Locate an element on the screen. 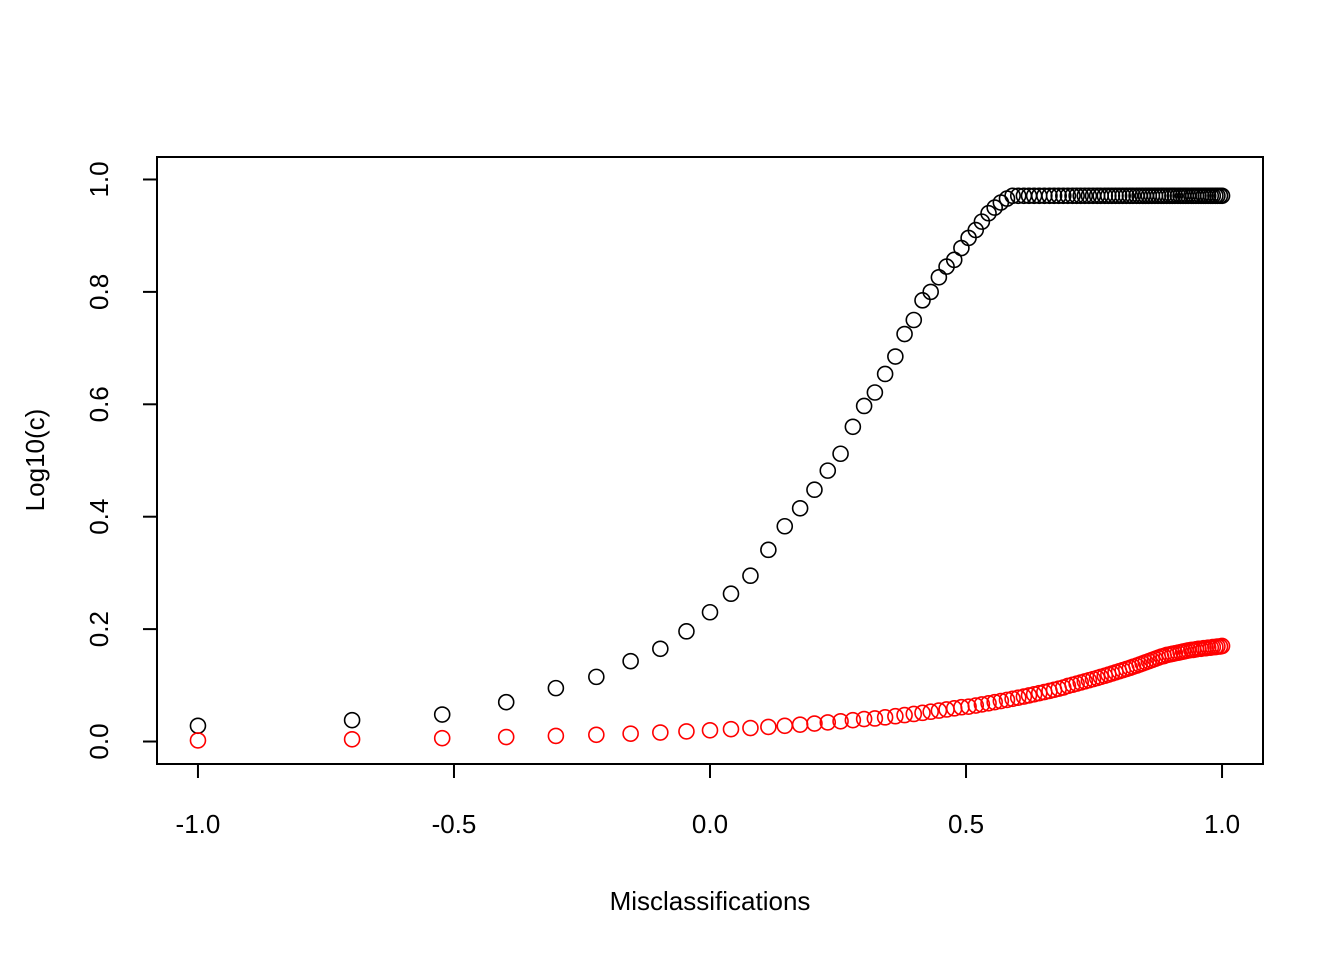  x-axis: -1.0 -0.5 0.0 0.5 1.0 is located at coordinates (708, 801).